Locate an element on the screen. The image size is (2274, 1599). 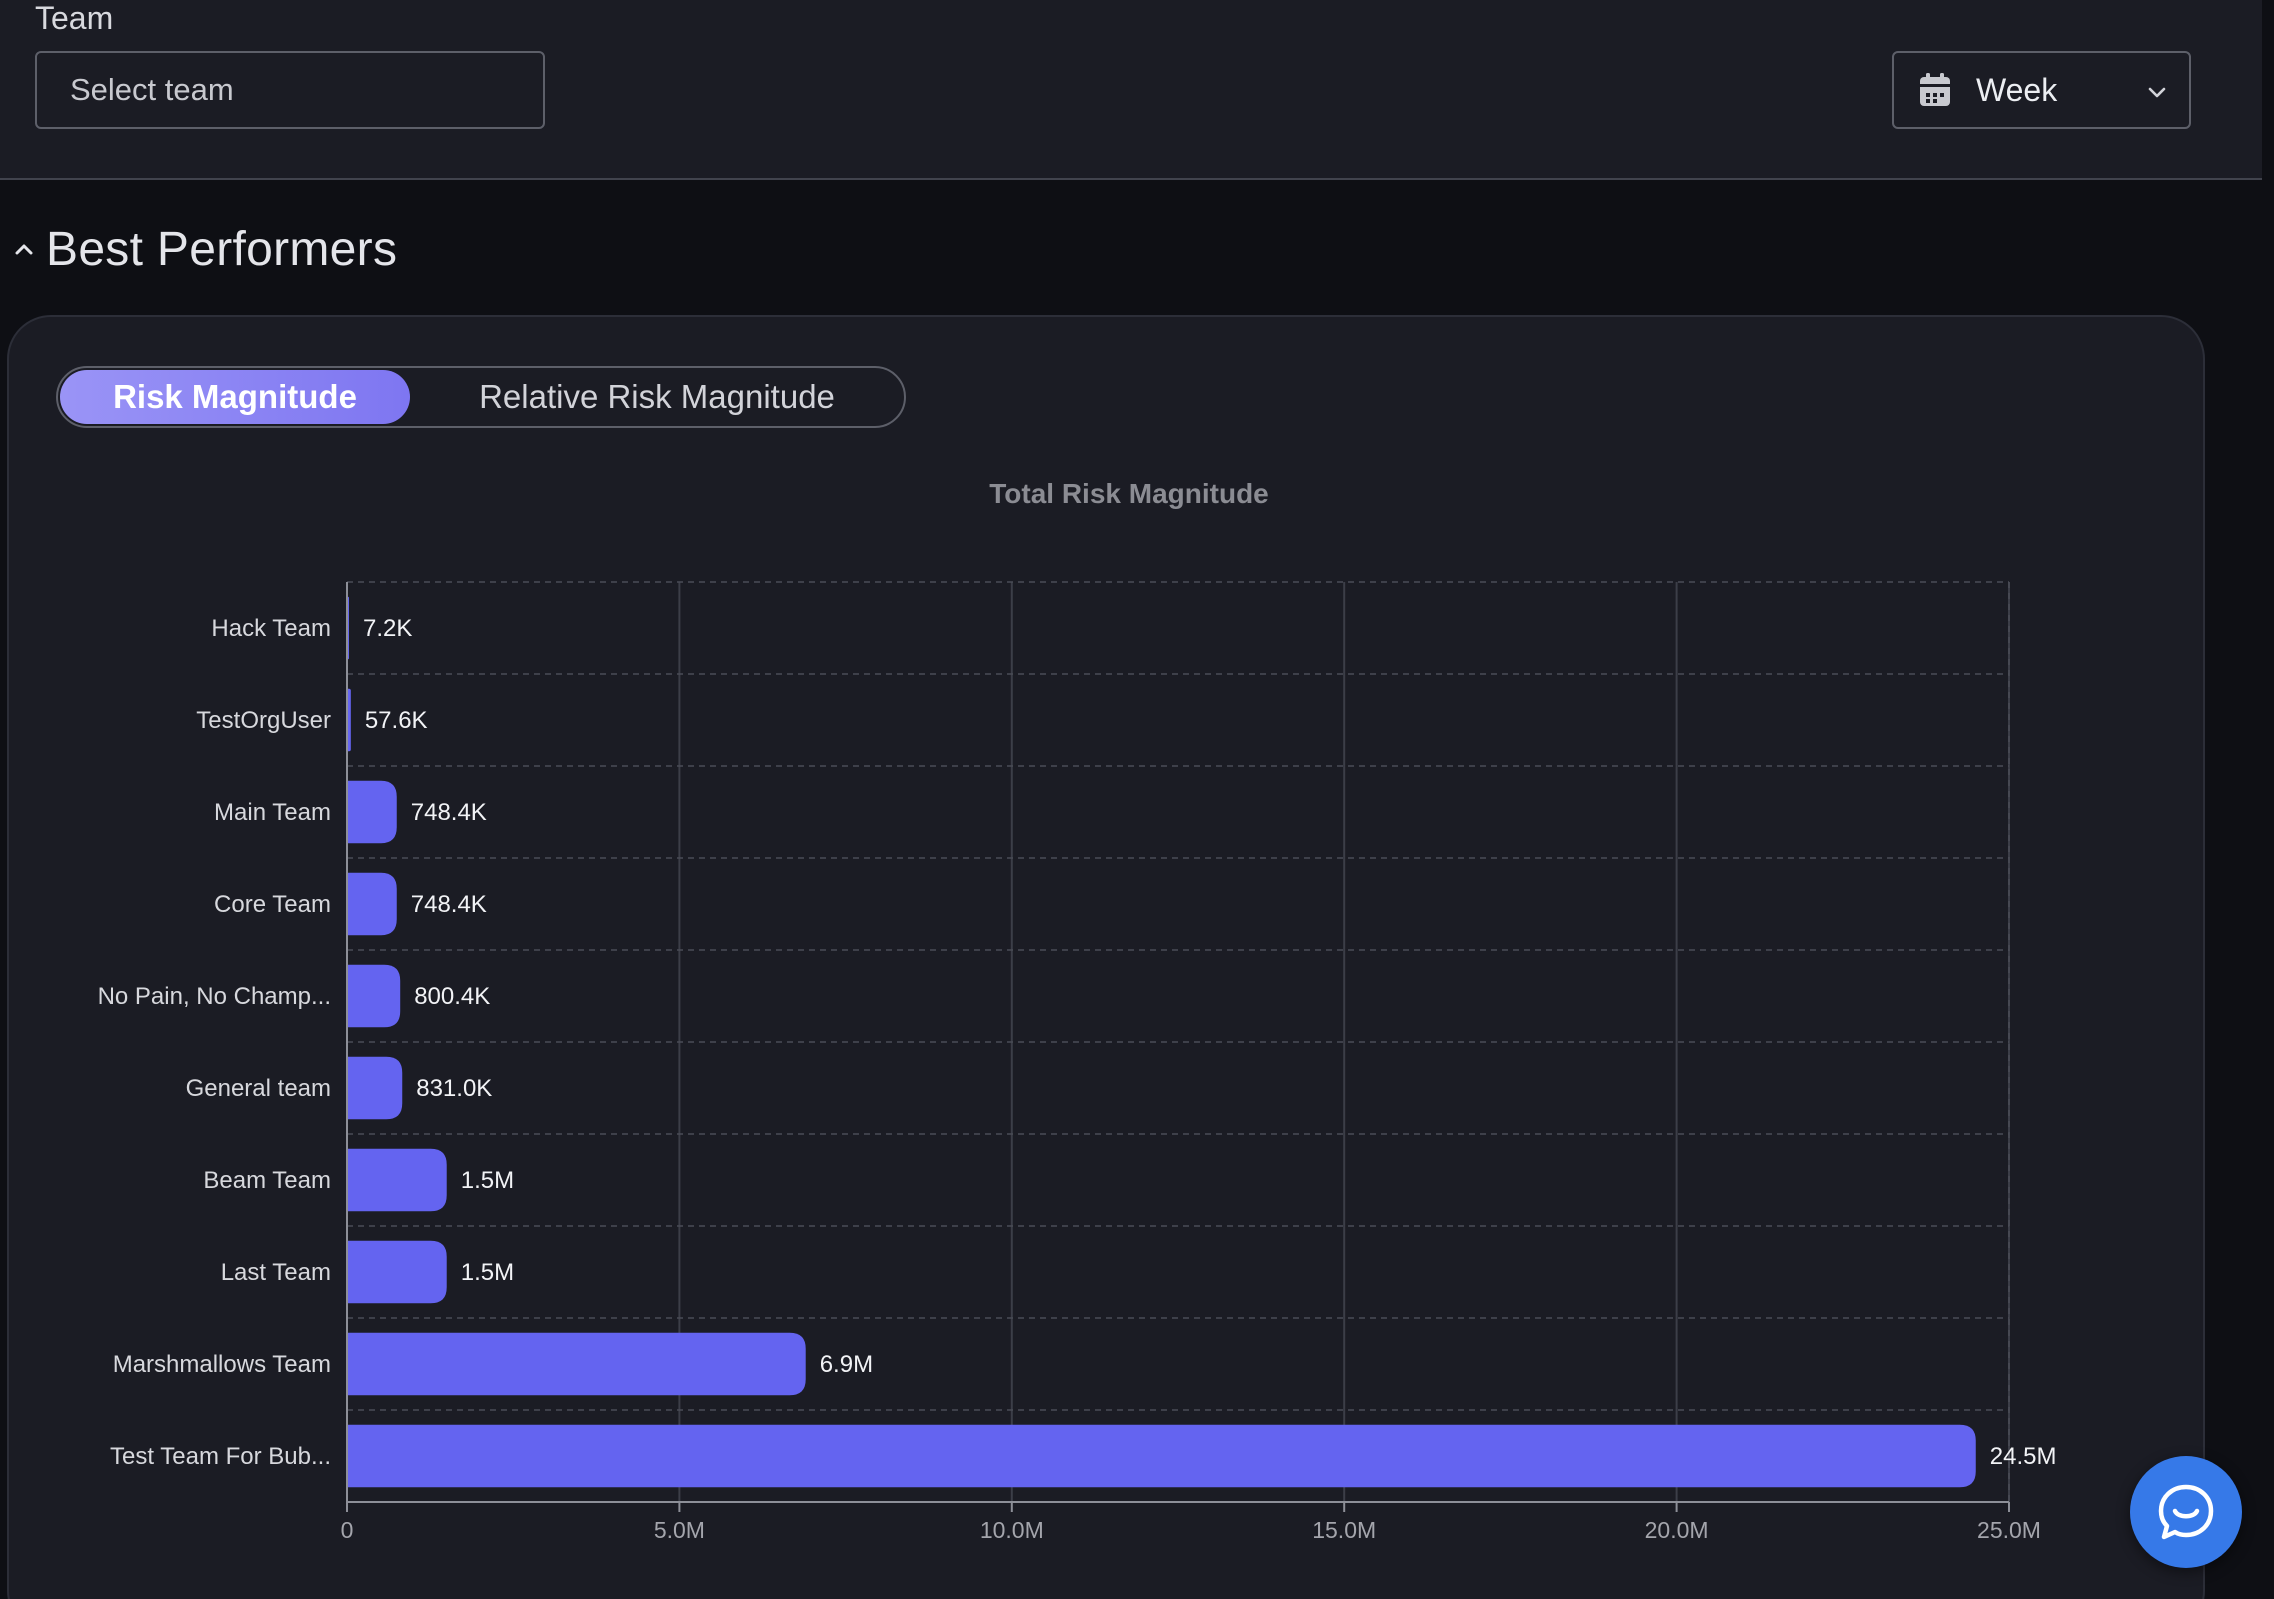
metric-toggle: Risk Magnitude Relative Risk Magnitude is located at coordinates (481, 397).